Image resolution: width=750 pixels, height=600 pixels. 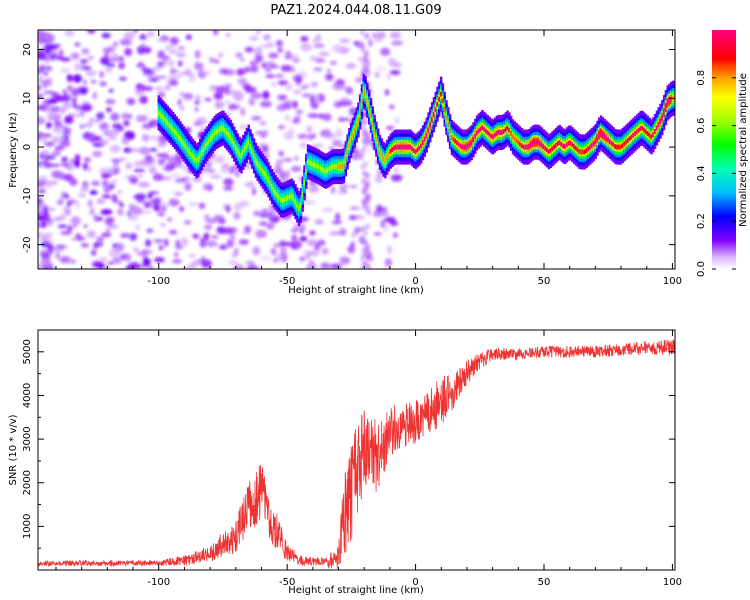 I want to click on colorbar-tick-label: 0.6, so click(x=701, y=126).